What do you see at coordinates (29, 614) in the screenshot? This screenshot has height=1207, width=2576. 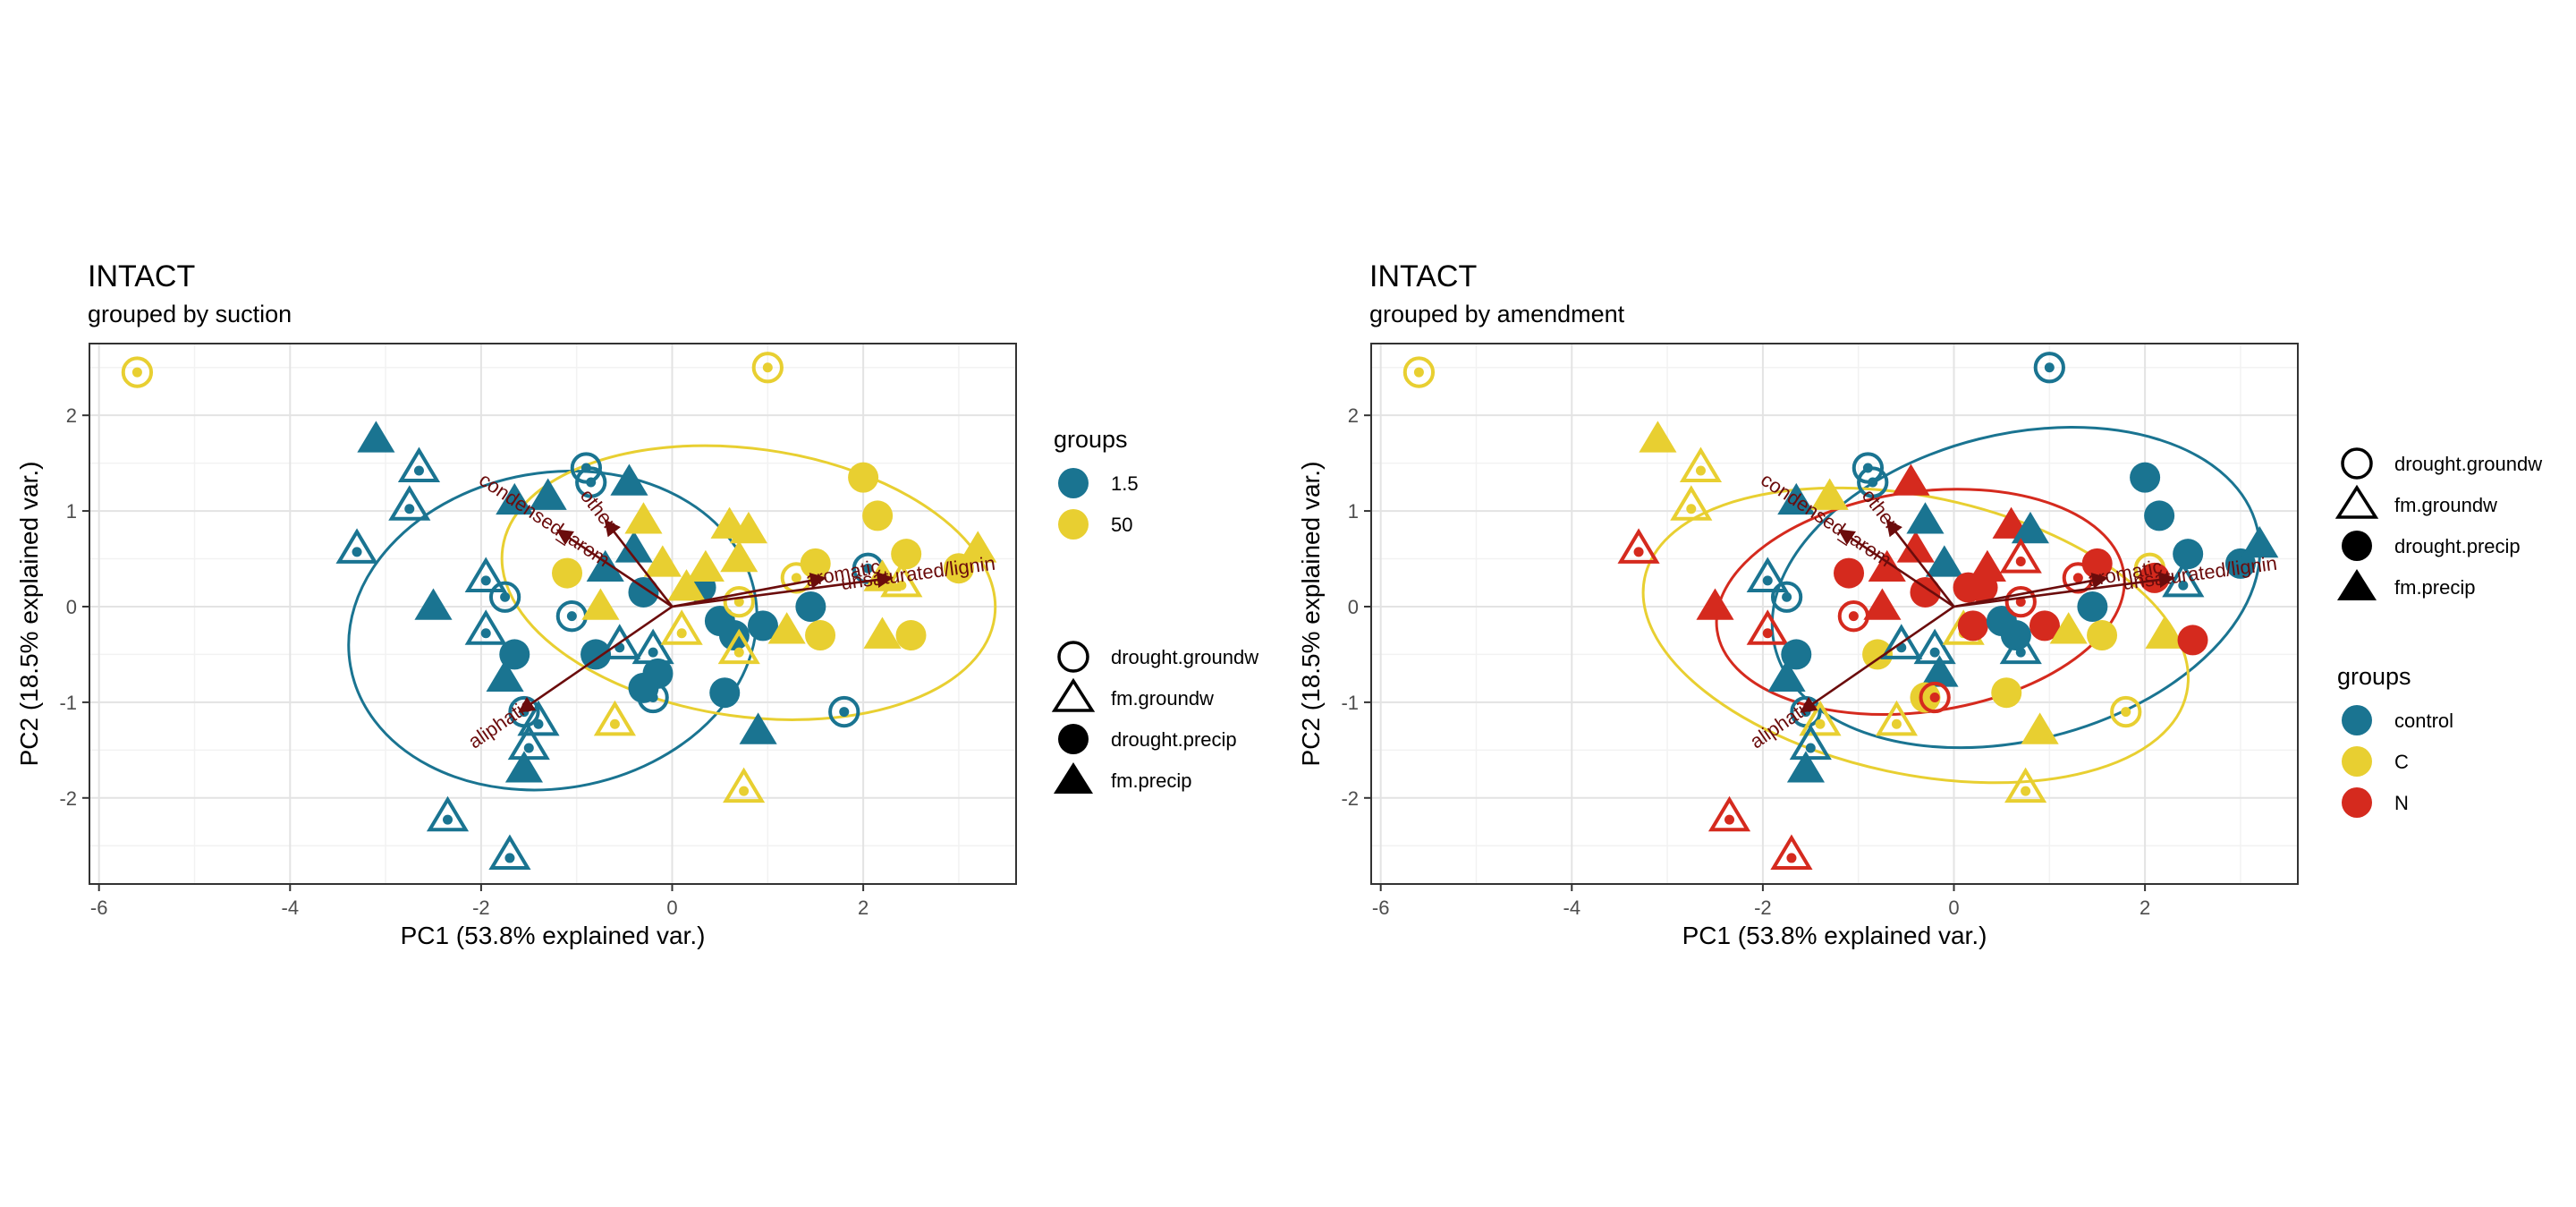 I see `y-axis-label: PC2 (18.5% explained var.)` at bounding box center [29, 614].